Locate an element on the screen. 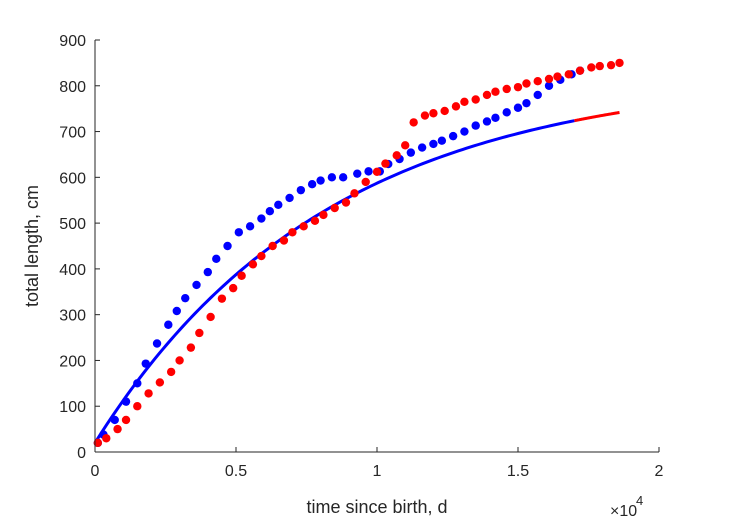 This screenshot has width=729, height=521. y-tick-label: 100 is located at coordinates (72, 407).